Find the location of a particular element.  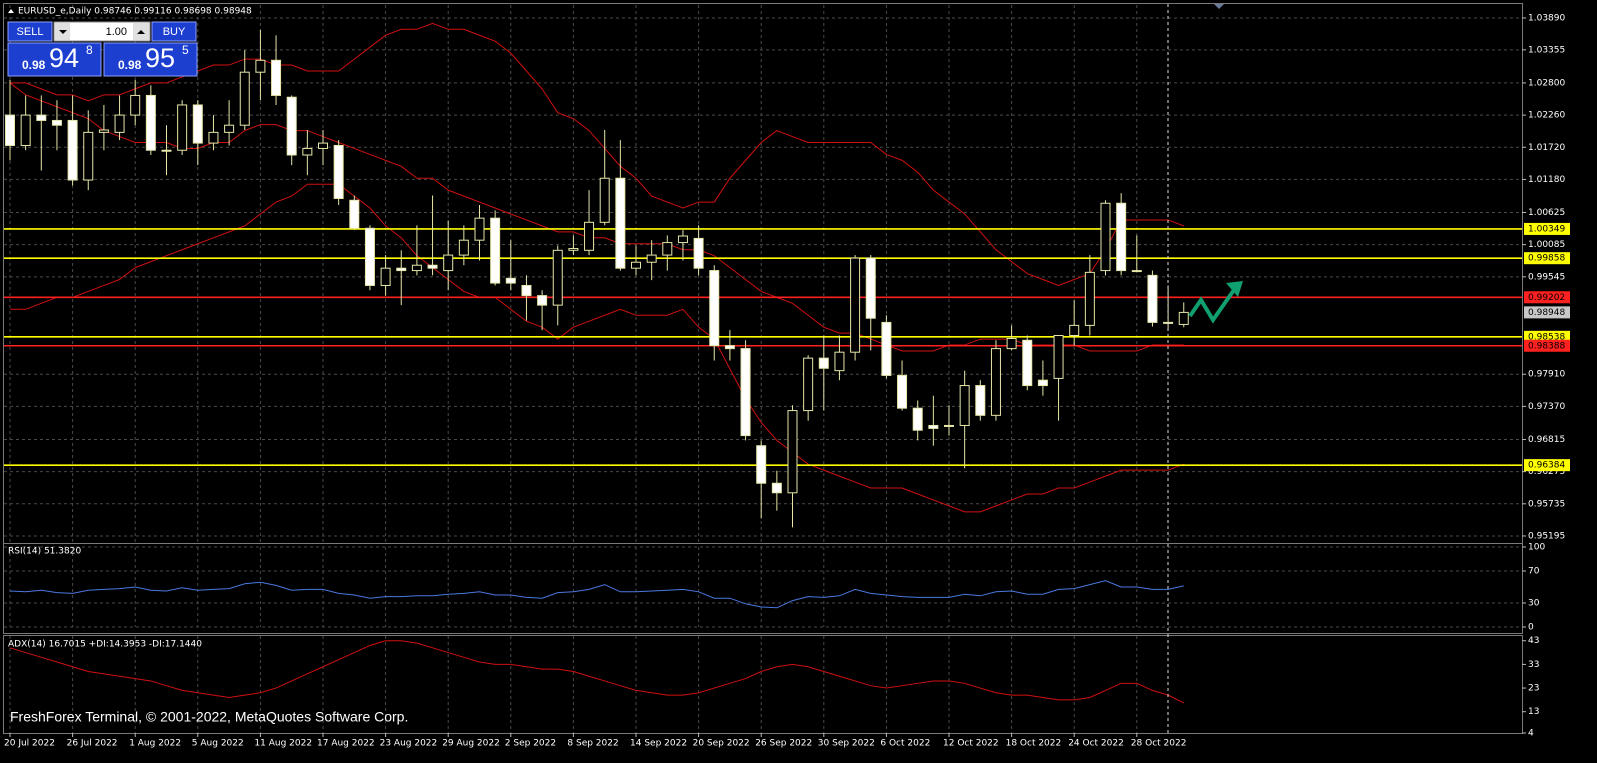

y-tick-label: 43 is located at coordinates (1533, 641).